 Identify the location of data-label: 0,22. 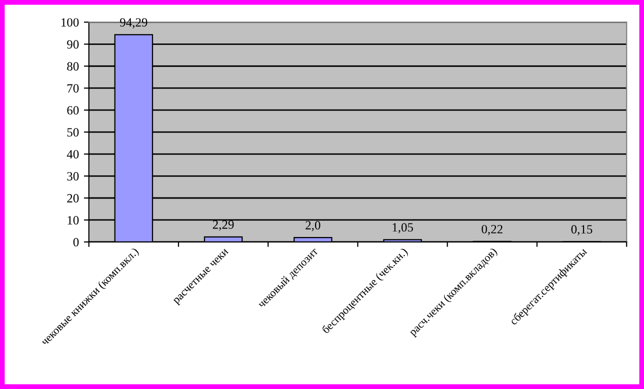
(492, 230).